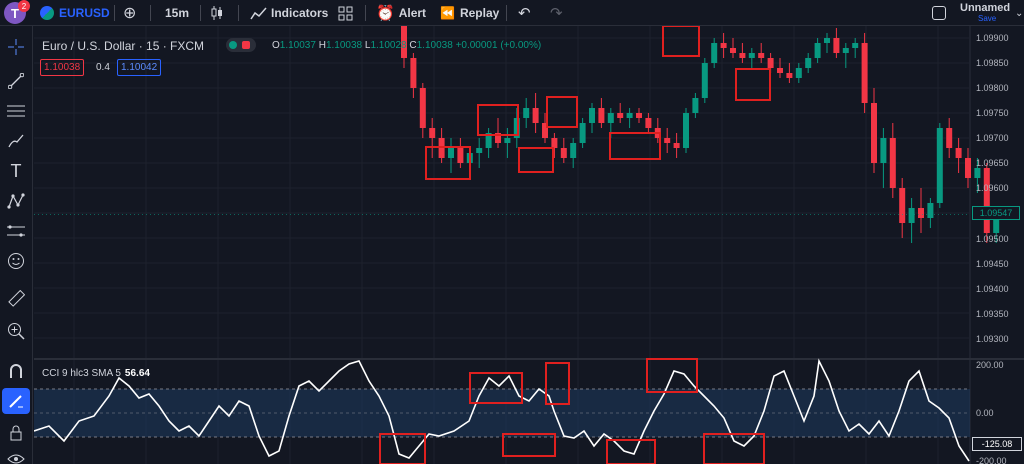 The width and height of the screenshot is (1024, 464). Describe the element at coordinates (992, 314) in the screenshot. I see `price-axis-label: 1.09350` at that location.